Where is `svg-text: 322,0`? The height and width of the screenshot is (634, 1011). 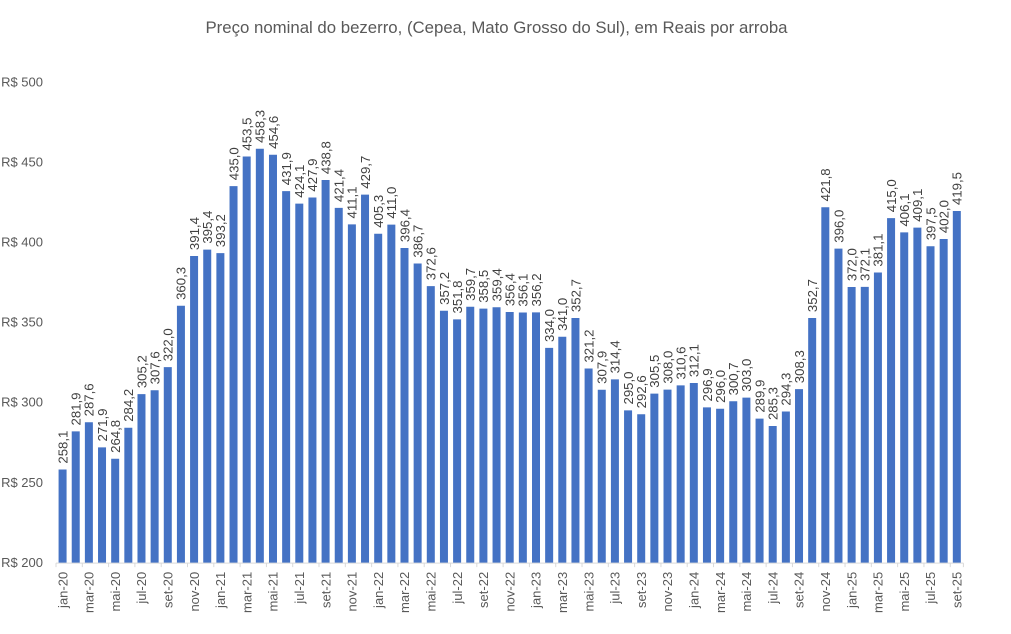
svg-text: 322,0 is located at coordinates (168, 344).